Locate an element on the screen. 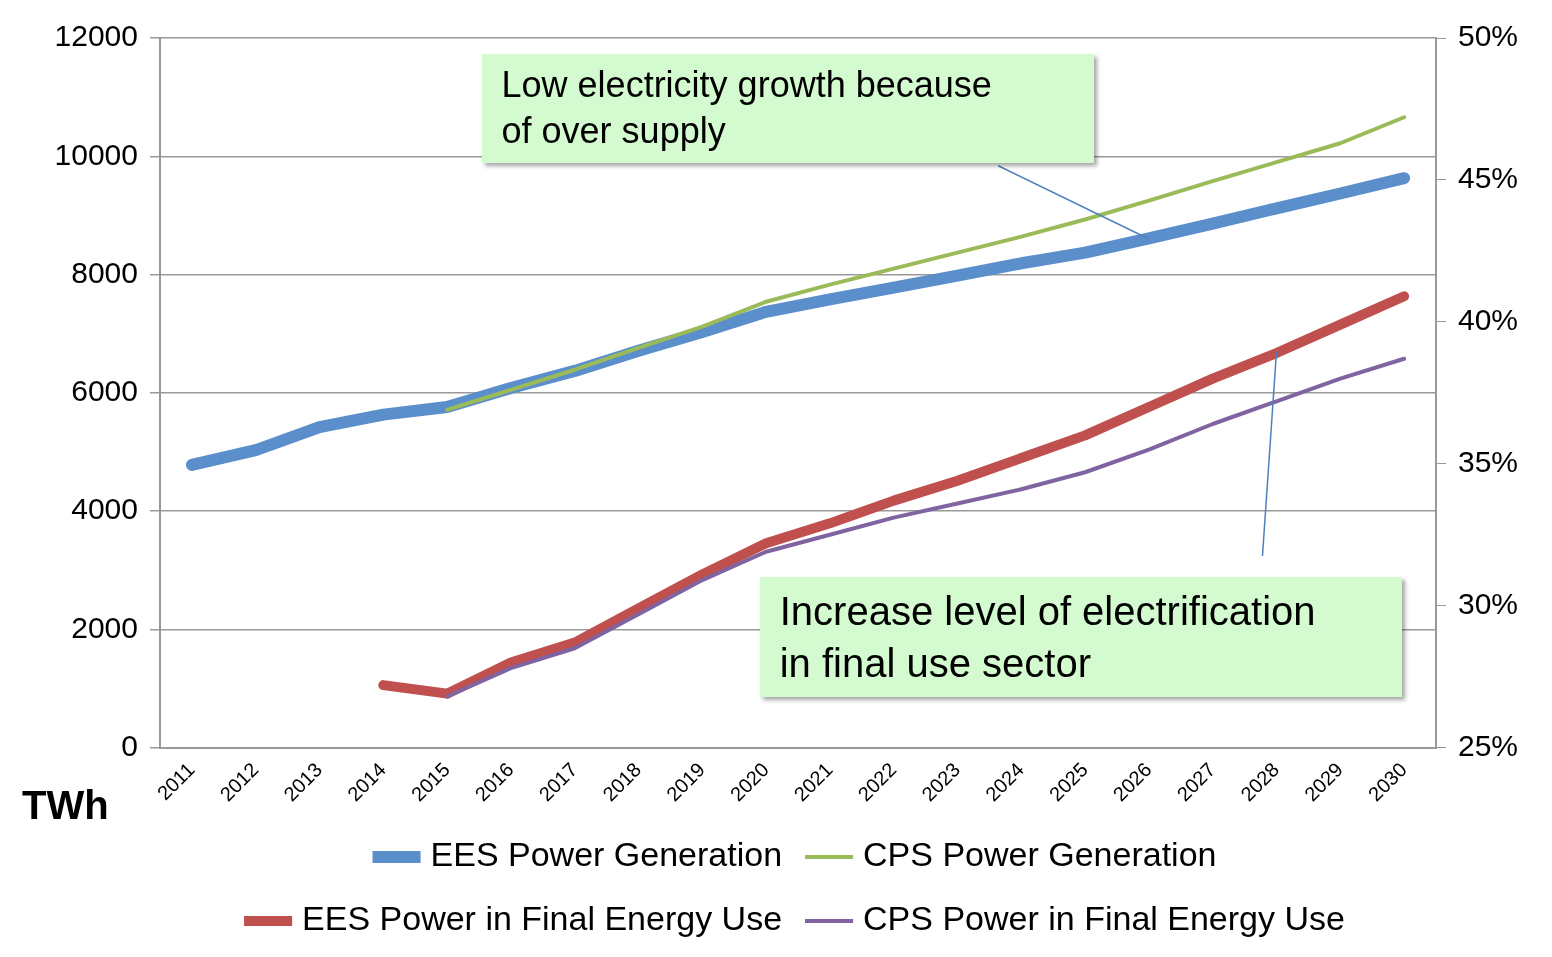 This screenshot has height=957, width=1552. y-axis-title: TWh is located at coordinates (65, 804).